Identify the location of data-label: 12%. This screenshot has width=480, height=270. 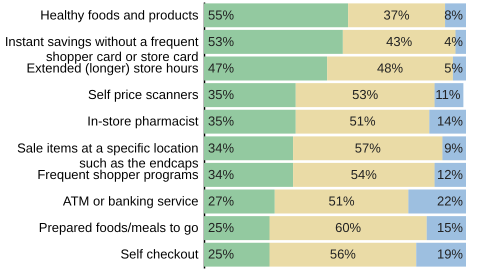
(450, 174).